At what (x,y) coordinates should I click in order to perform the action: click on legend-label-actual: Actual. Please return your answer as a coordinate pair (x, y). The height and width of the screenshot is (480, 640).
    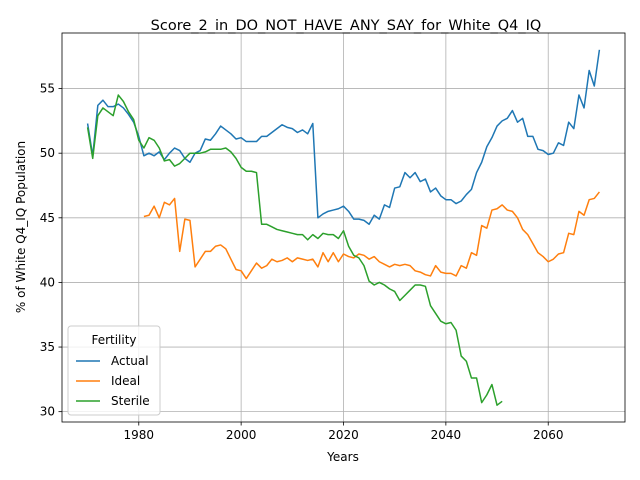
    Looking at the image, I should click on (130, 361).